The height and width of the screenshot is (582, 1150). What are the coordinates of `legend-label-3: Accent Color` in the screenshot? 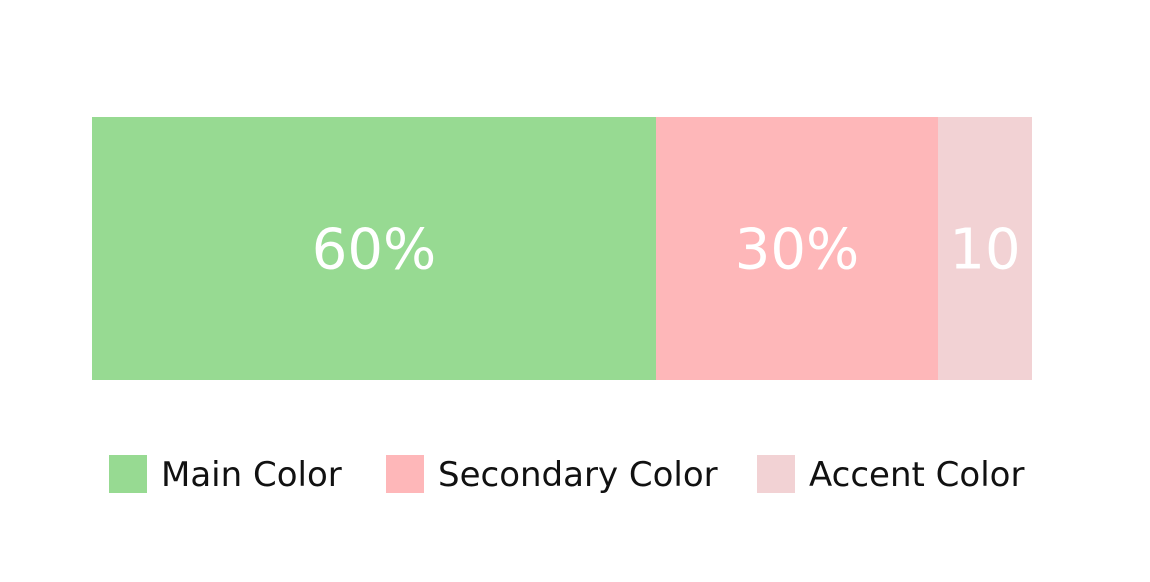 It's located at (916, 475).